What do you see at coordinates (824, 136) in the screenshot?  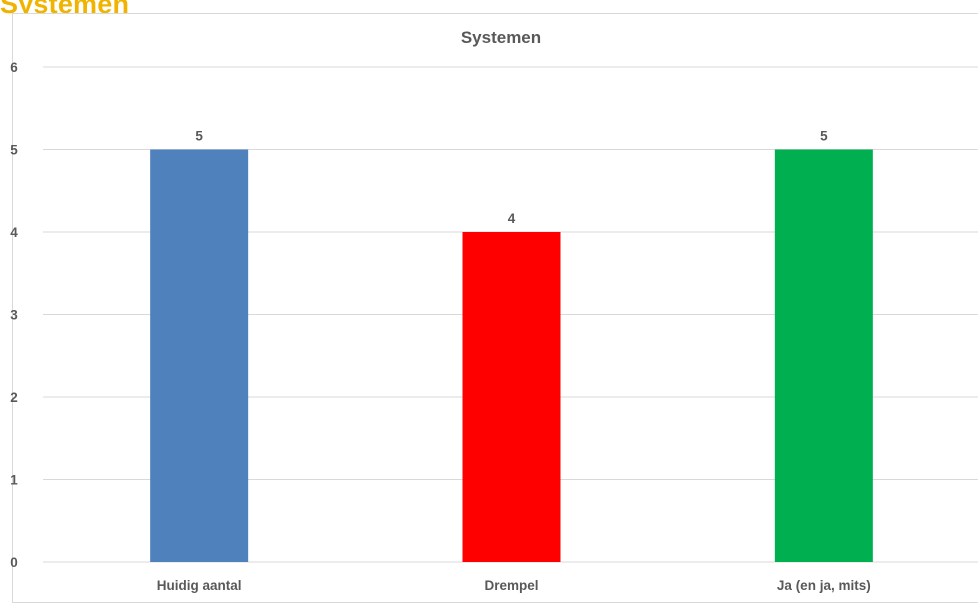 I see `data-label-3: 5` at bounding box center [824, 136].